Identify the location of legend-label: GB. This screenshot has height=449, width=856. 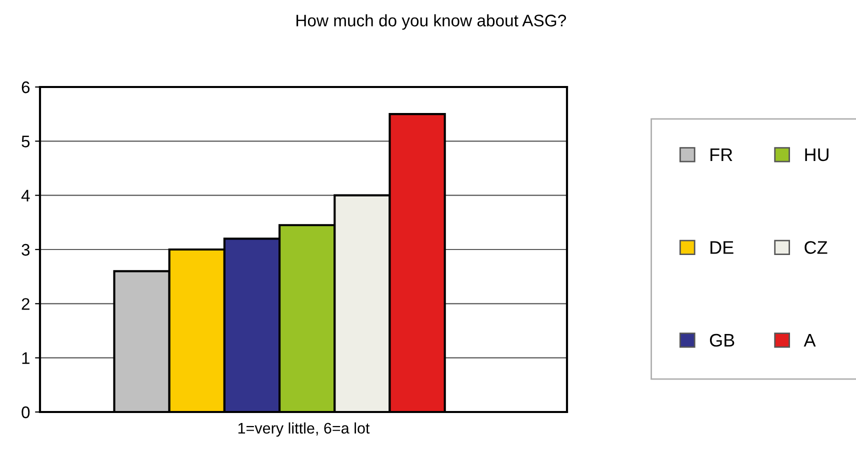
(722, 340).